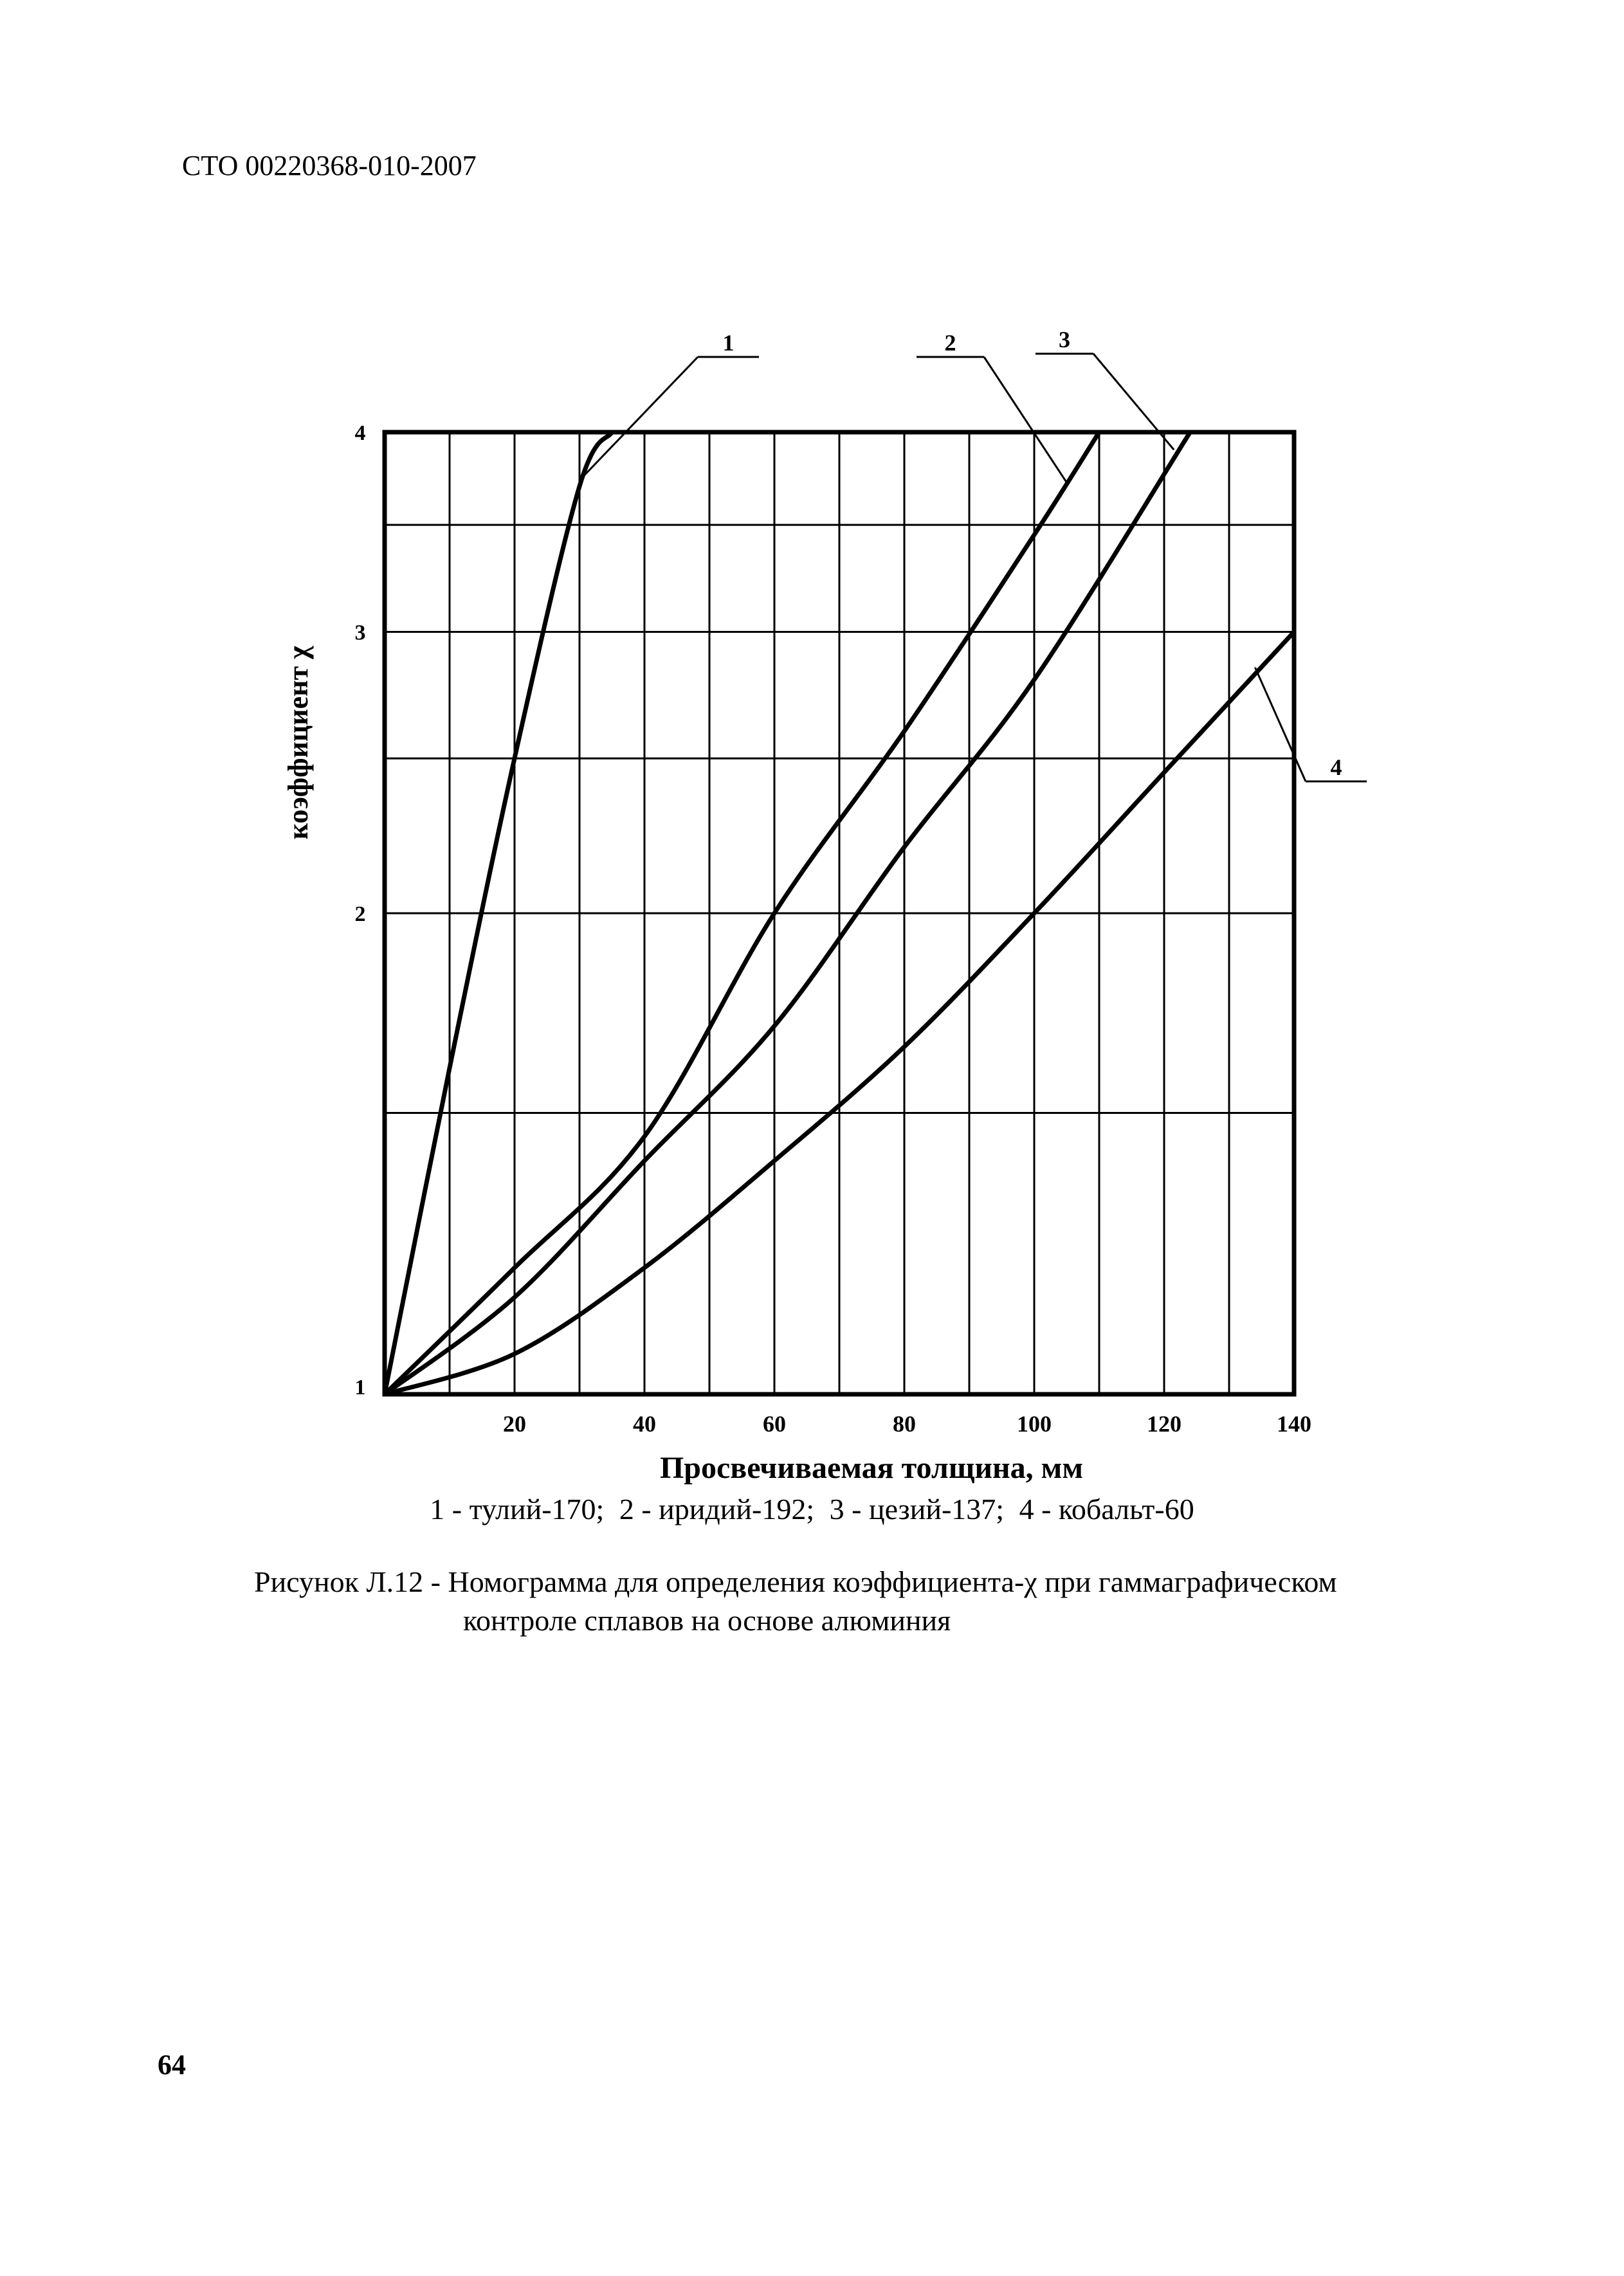  I want to click on x-tick-labels: 20 40 60 80 100 120 140, so click(907, 1424).